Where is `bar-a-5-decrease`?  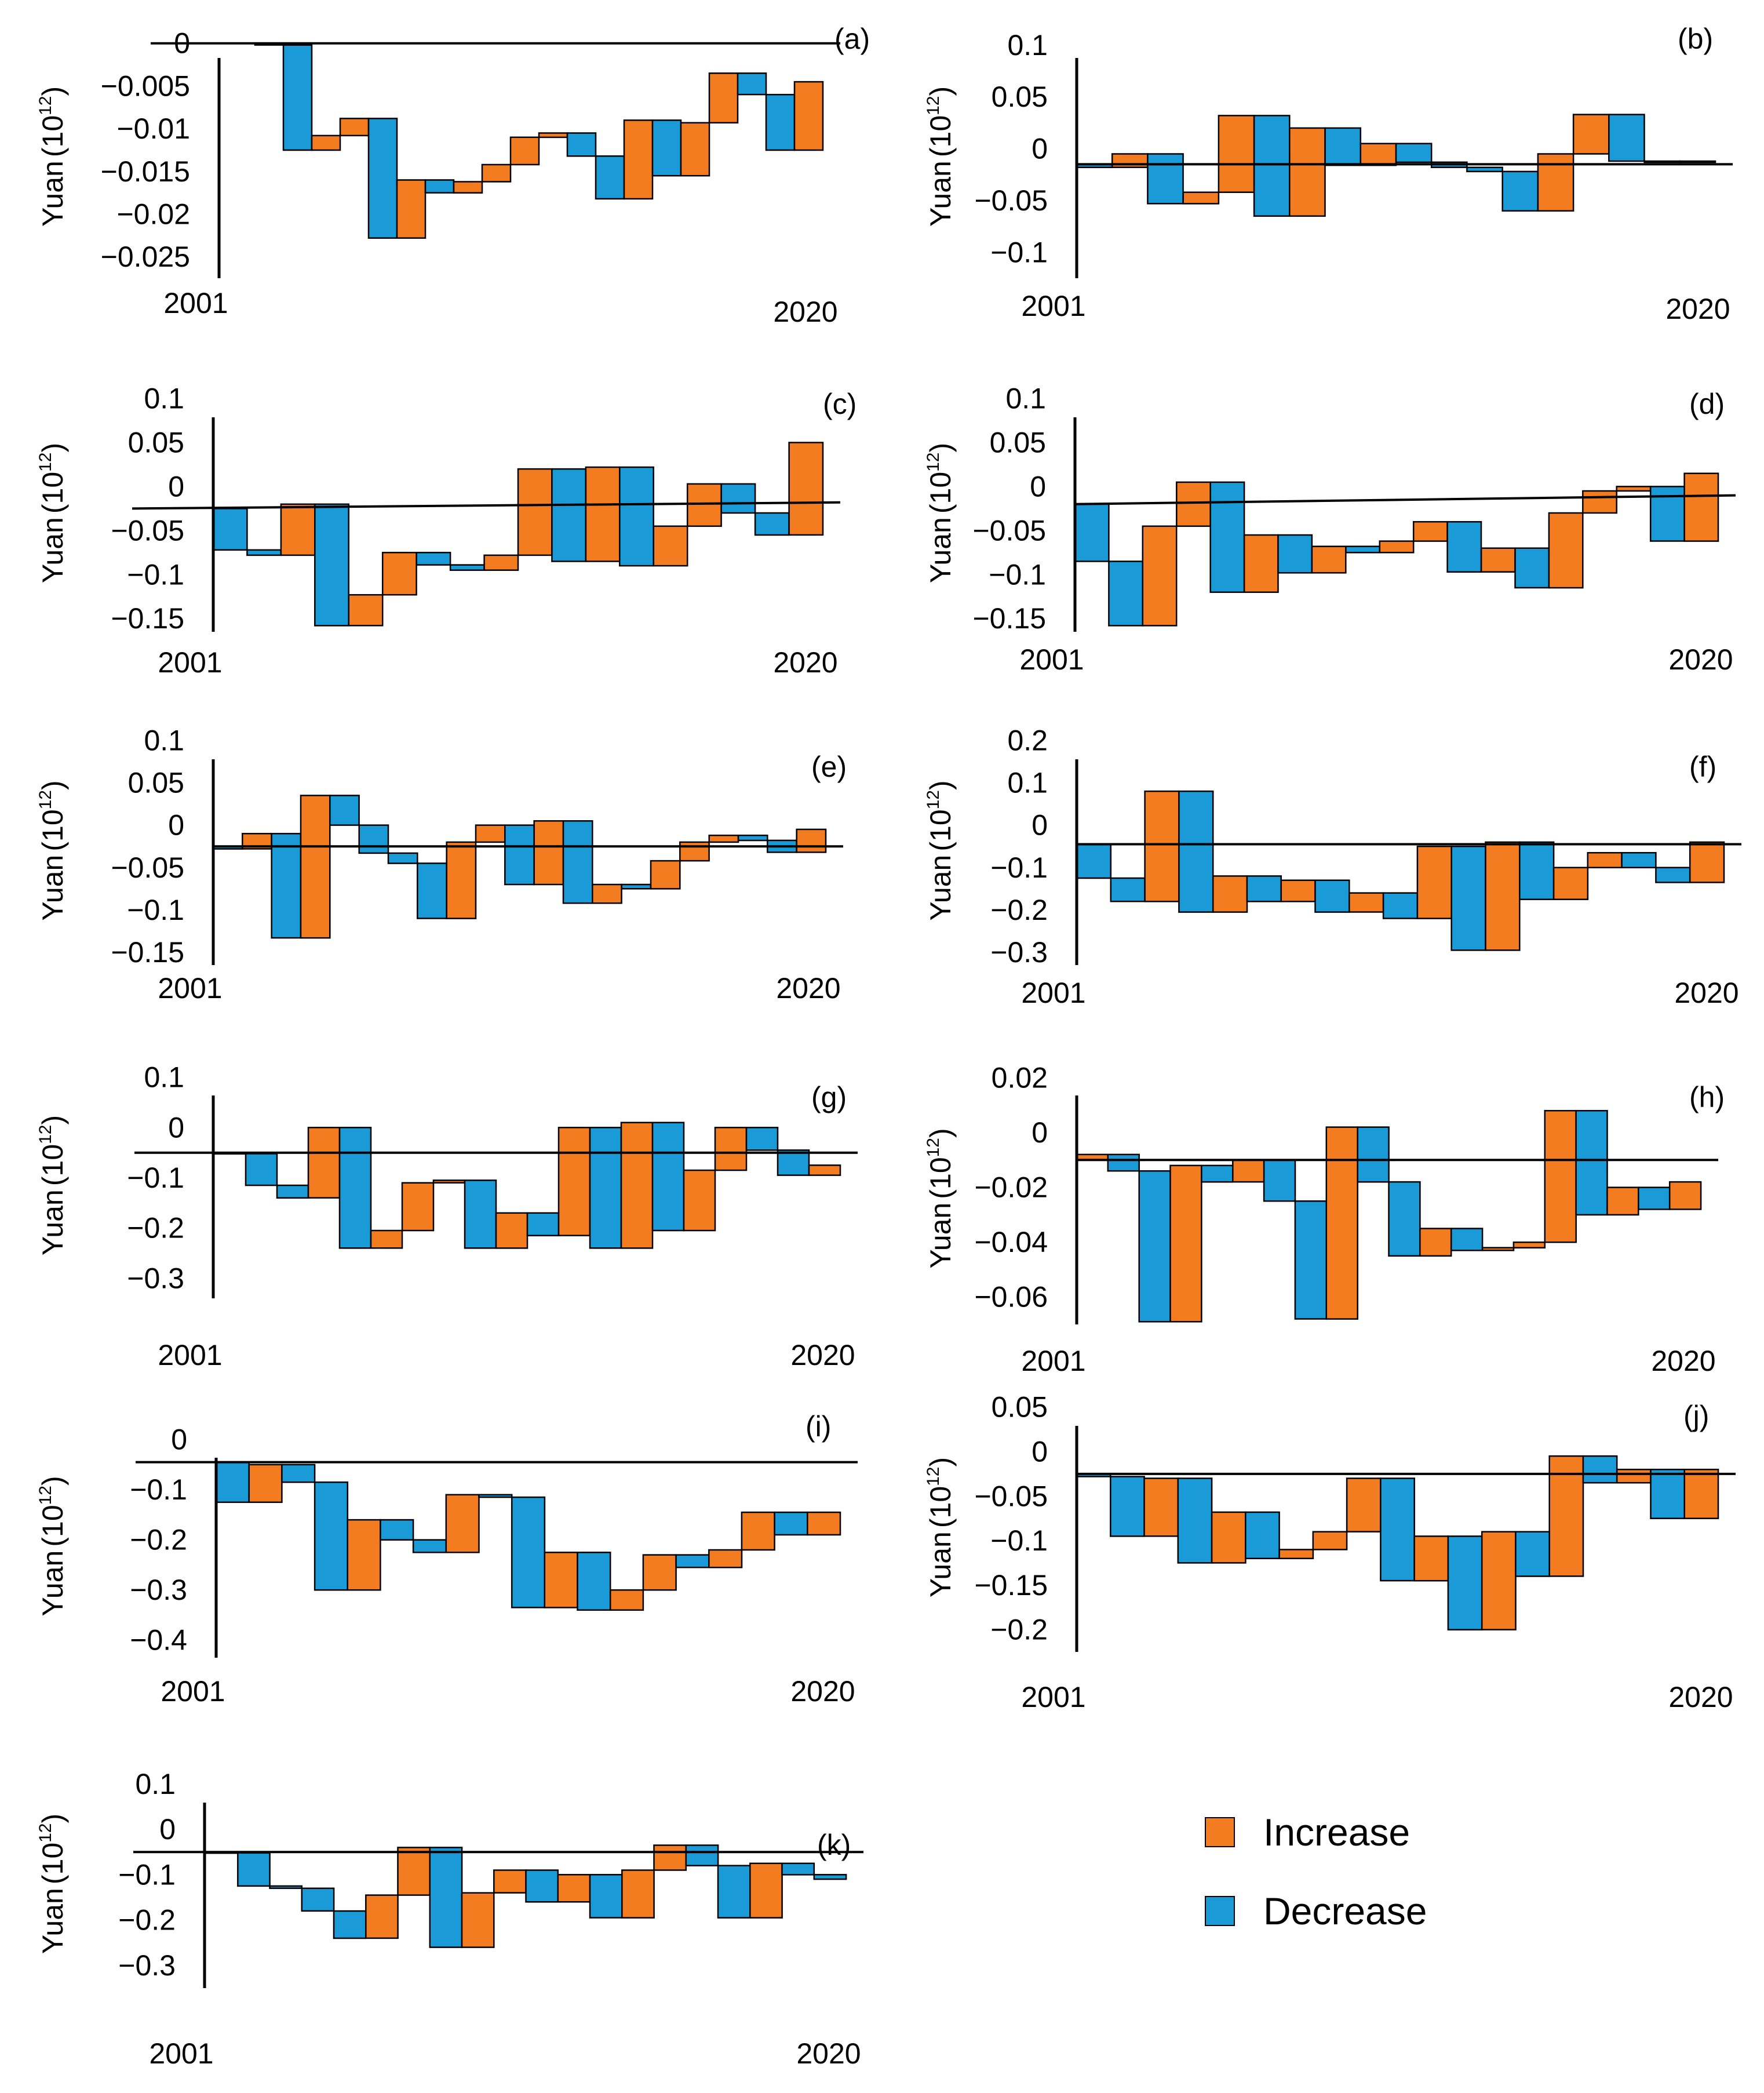 bar-a-5-decrease is located at coordinates (382, 178).